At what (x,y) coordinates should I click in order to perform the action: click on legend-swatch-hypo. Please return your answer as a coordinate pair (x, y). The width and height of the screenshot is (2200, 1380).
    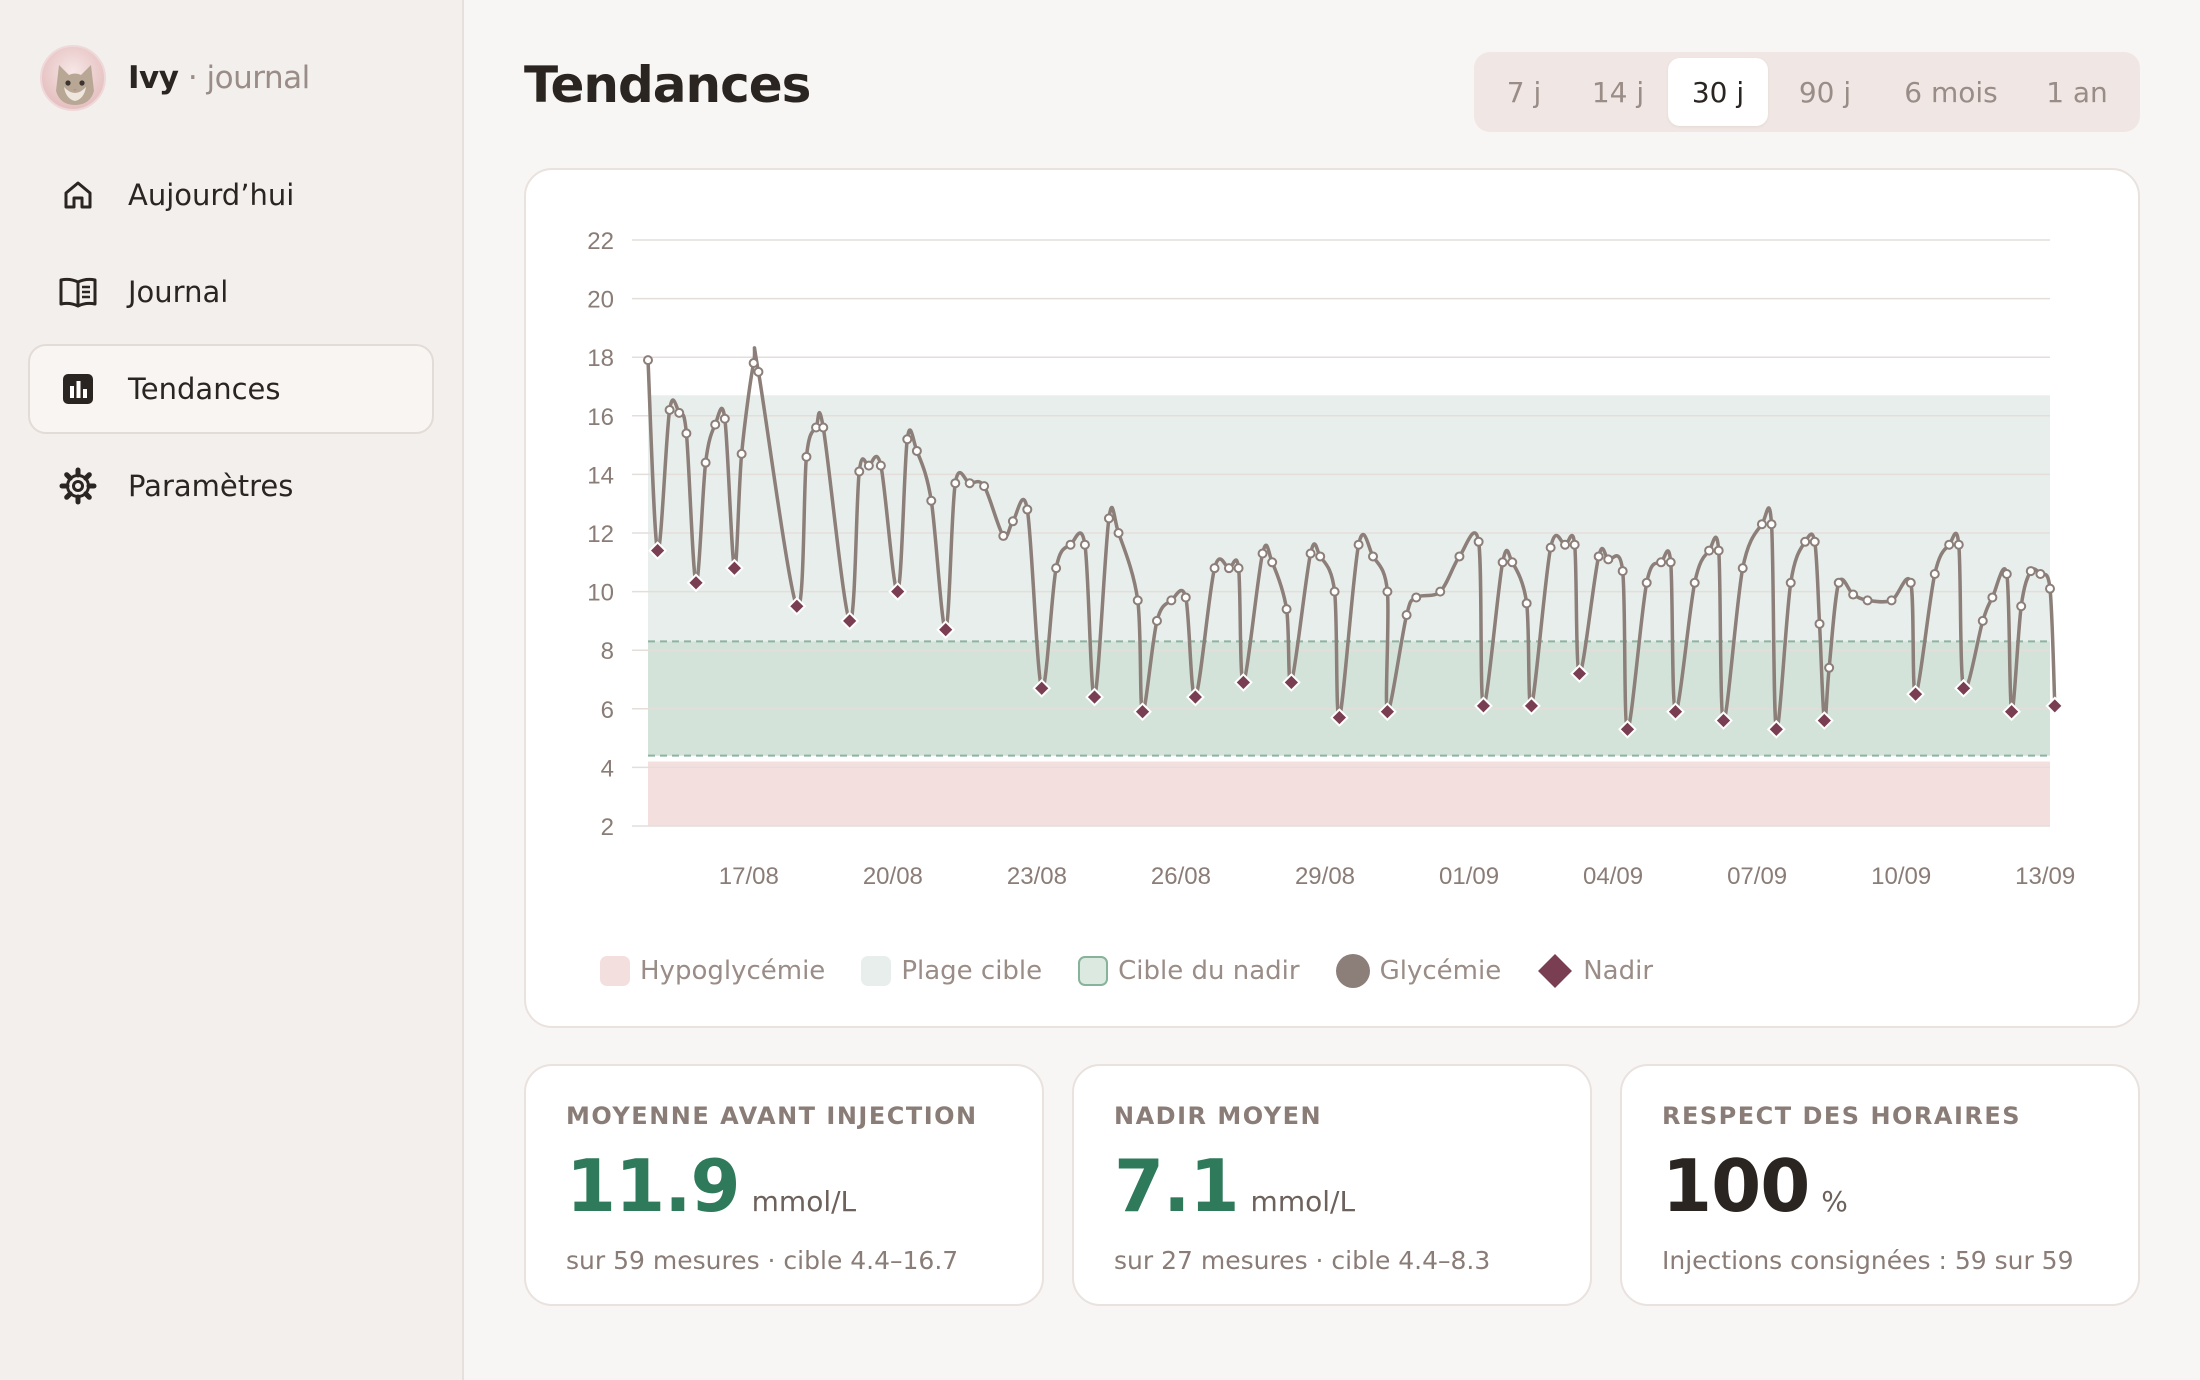
    Looking at the image, I should click on (615, 971).